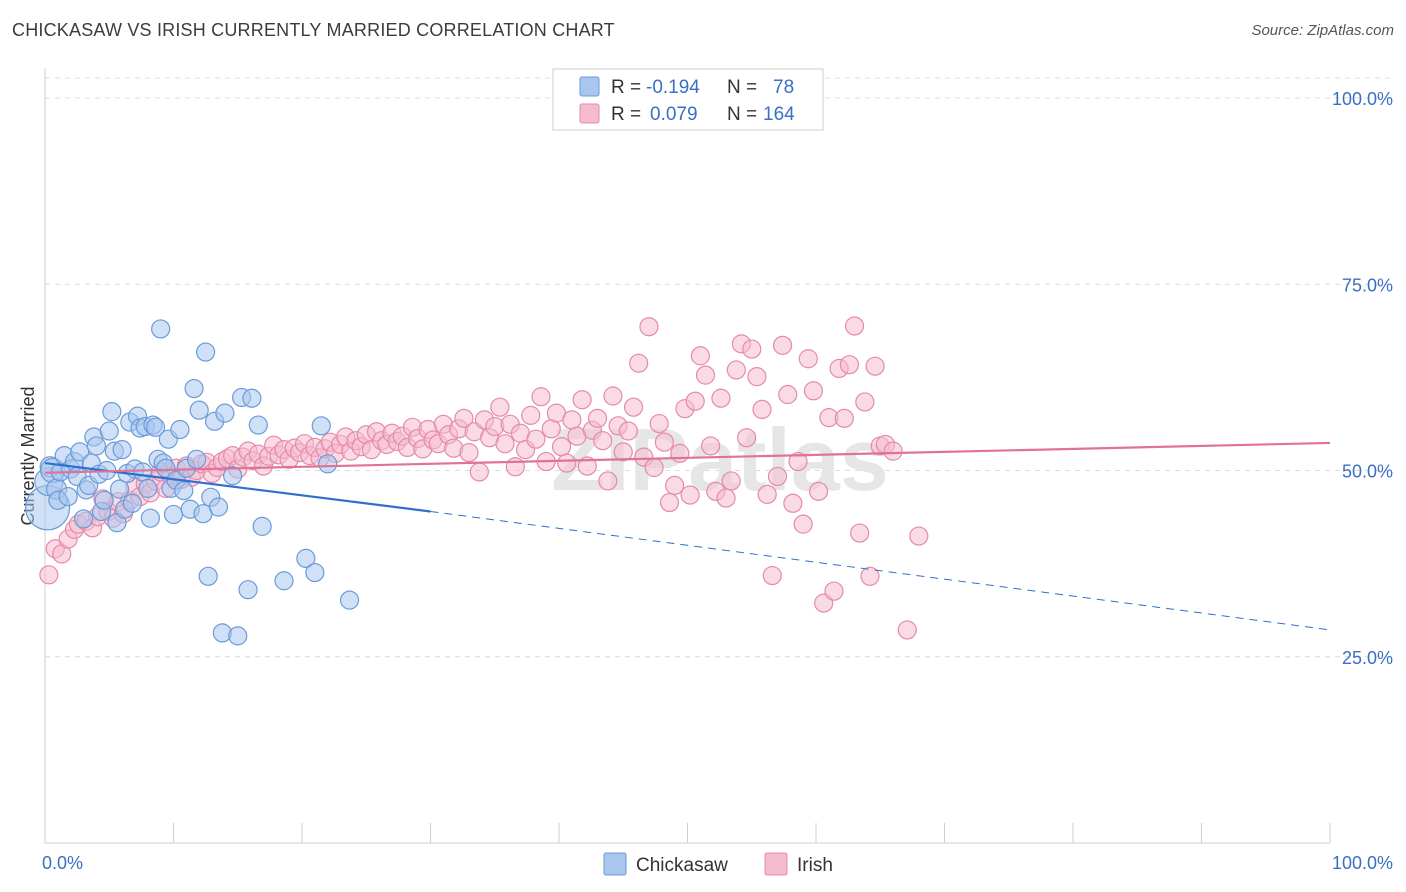 This screenshot has width=1406, height=892. I want to click on x-tick-label-end: 100.0%, so click(1362, 863).